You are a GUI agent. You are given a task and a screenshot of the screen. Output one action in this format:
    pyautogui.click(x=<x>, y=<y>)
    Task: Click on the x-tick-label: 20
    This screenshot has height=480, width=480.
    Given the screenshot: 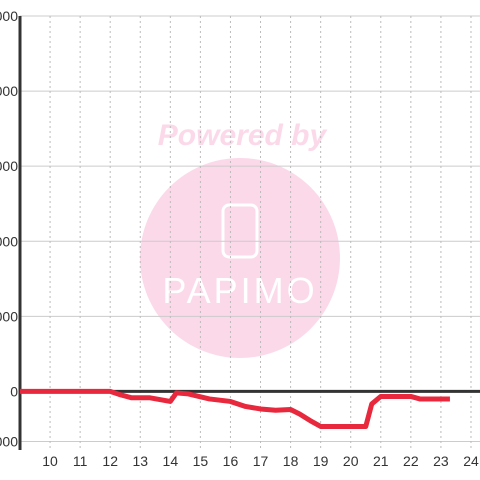 What is the action you would take?
    pyautogui.click(x=351, y=461)
    